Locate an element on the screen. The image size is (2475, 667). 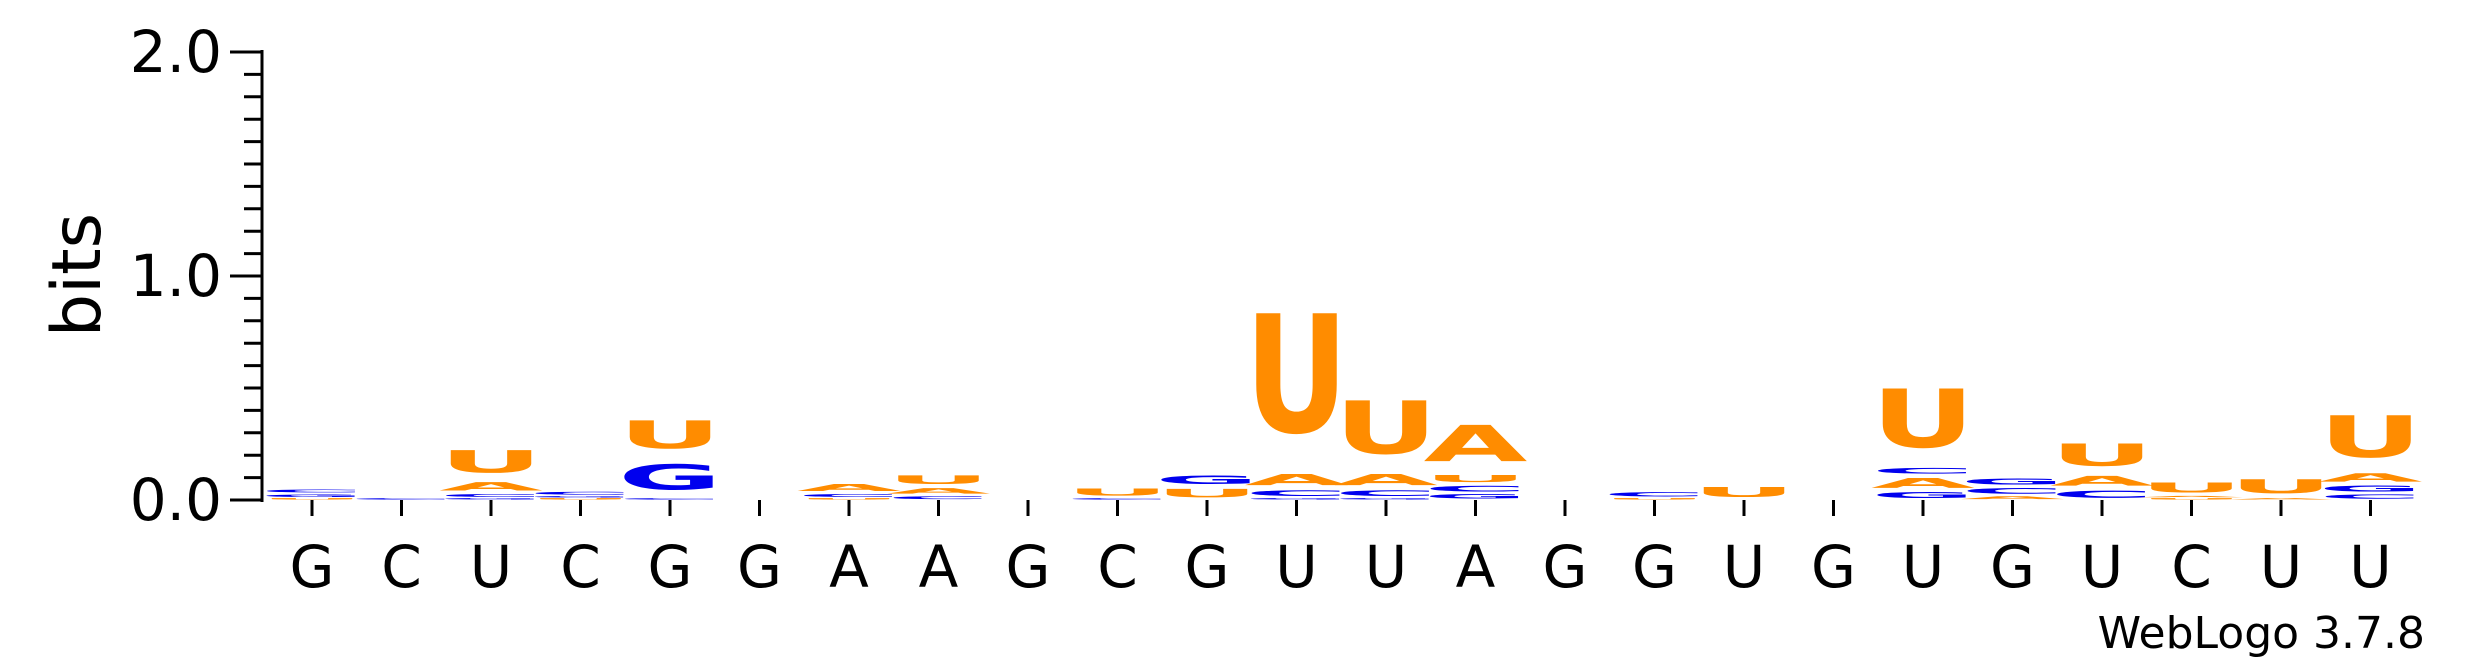
y-tick-label: 0.0 is located at coordinates (176, 500).